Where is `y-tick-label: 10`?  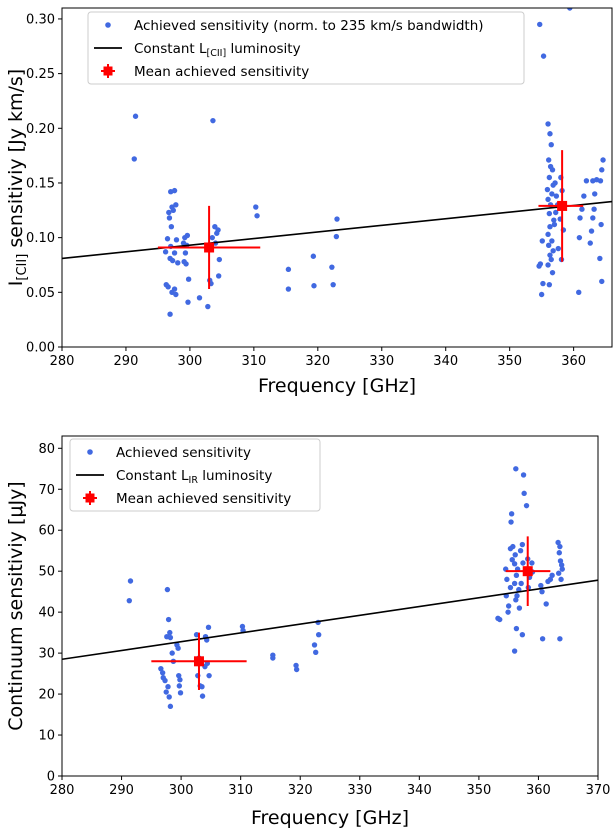
y-tick-label: 10 is located at coordinates (46, 736).